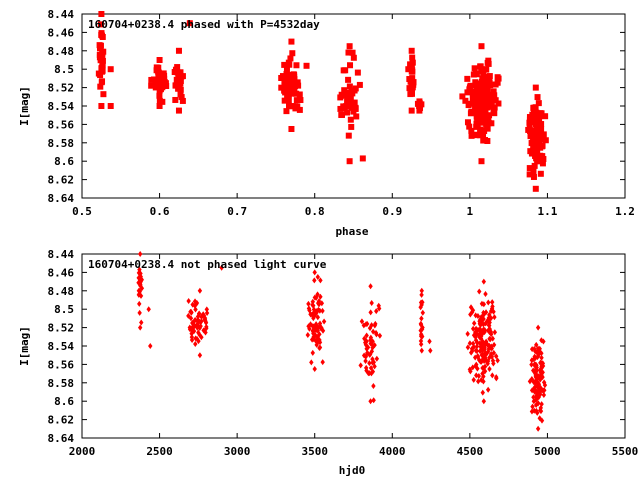 The width and height of the screenshot is (640, 480). Describe the element at coordinates (61, 291) in the screenshot. I see `bottom-y-tick-label: 8.48` at that location.